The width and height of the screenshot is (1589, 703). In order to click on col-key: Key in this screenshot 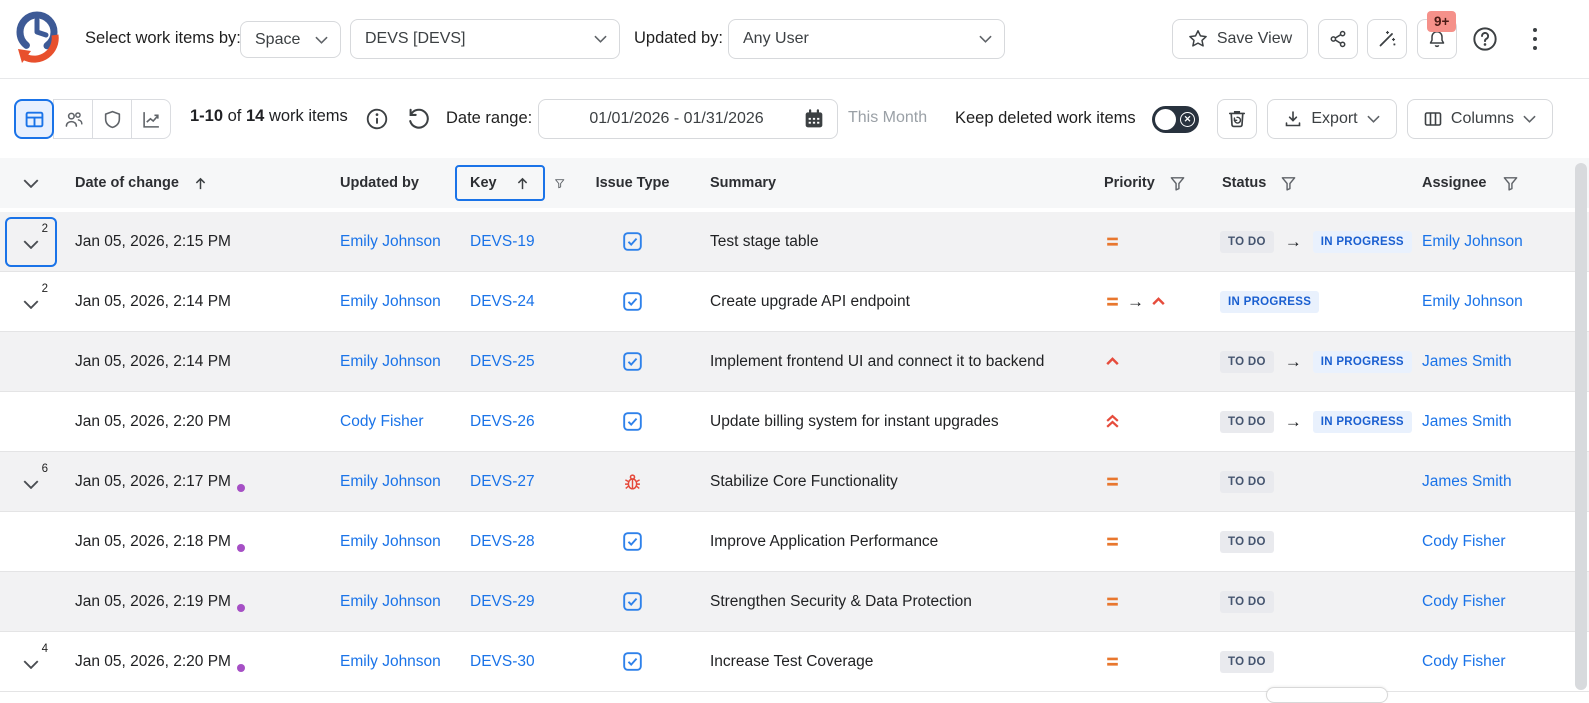, I will do `click(507, 183)`.